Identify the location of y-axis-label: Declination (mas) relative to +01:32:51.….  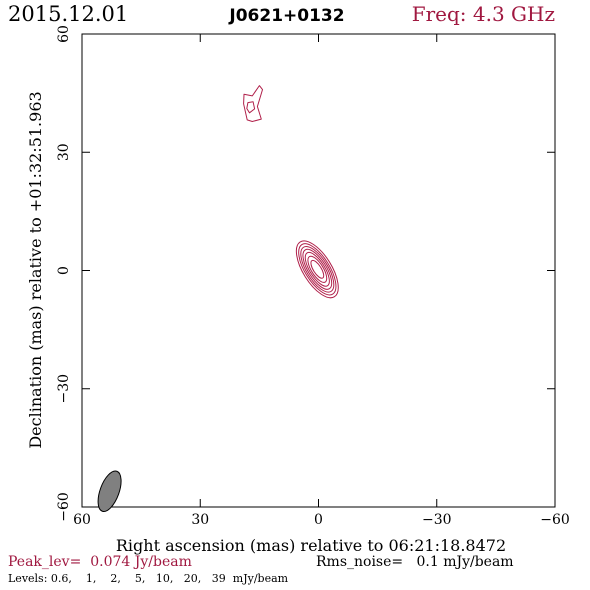
(35, 269).